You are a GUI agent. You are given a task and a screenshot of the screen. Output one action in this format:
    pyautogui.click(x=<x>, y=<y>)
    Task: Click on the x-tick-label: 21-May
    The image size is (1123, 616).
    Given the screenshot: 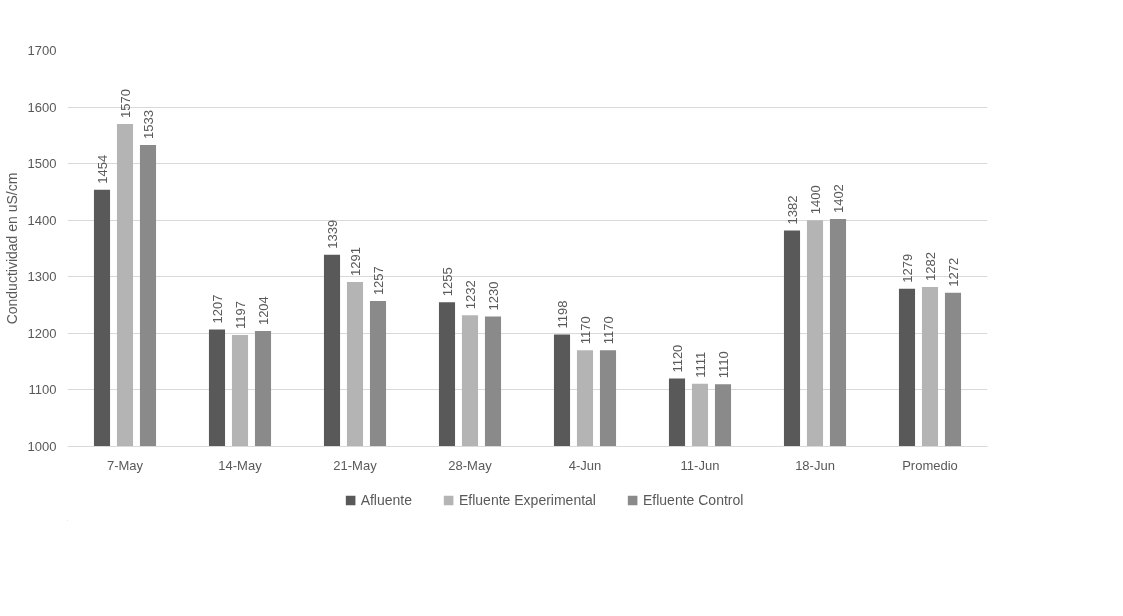 What is the action you would take?
    pyautogui.click(x=355, y=465)
    